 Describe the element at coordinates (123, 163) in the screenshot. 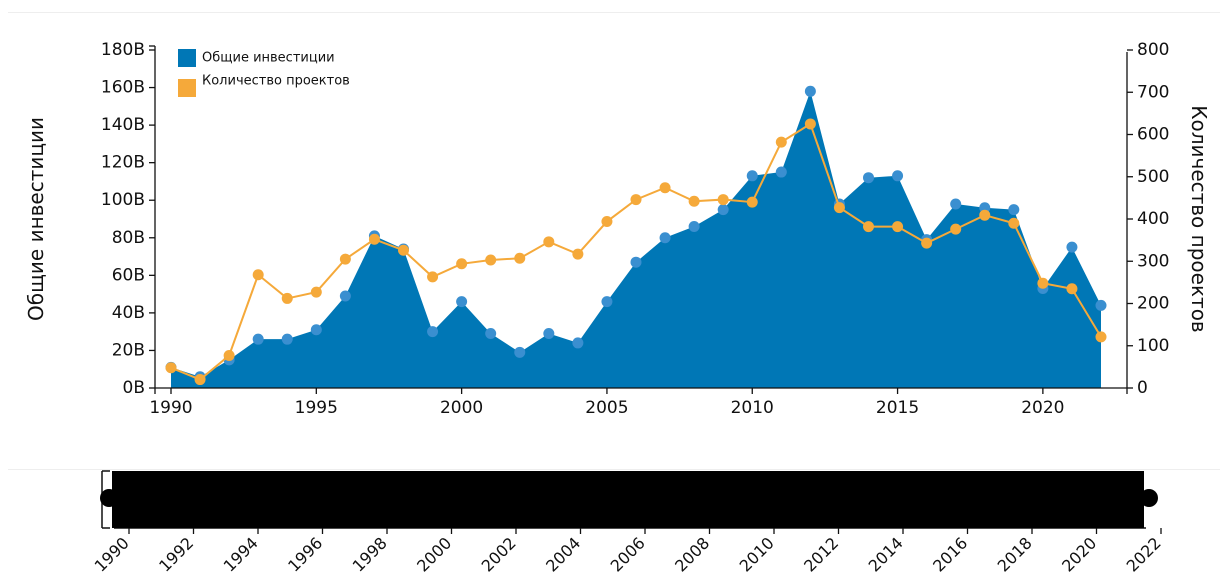

I see `y-left-tick-label: 120B` at that location.